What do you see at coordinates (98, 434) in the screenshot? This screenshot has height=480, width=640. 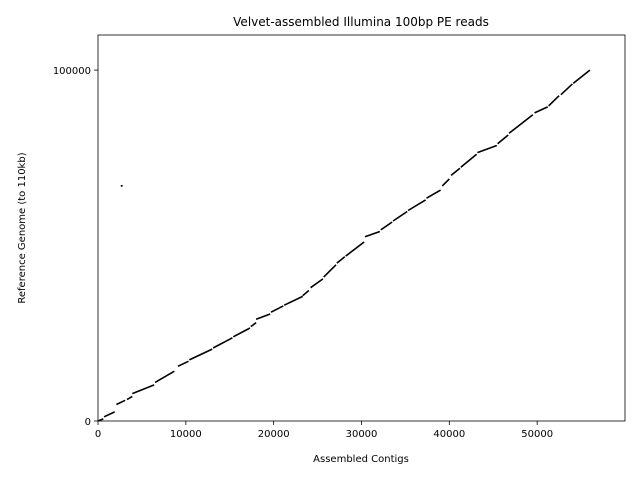 I see `x-tick-label-0: 0` at bounding box center [98, 434].